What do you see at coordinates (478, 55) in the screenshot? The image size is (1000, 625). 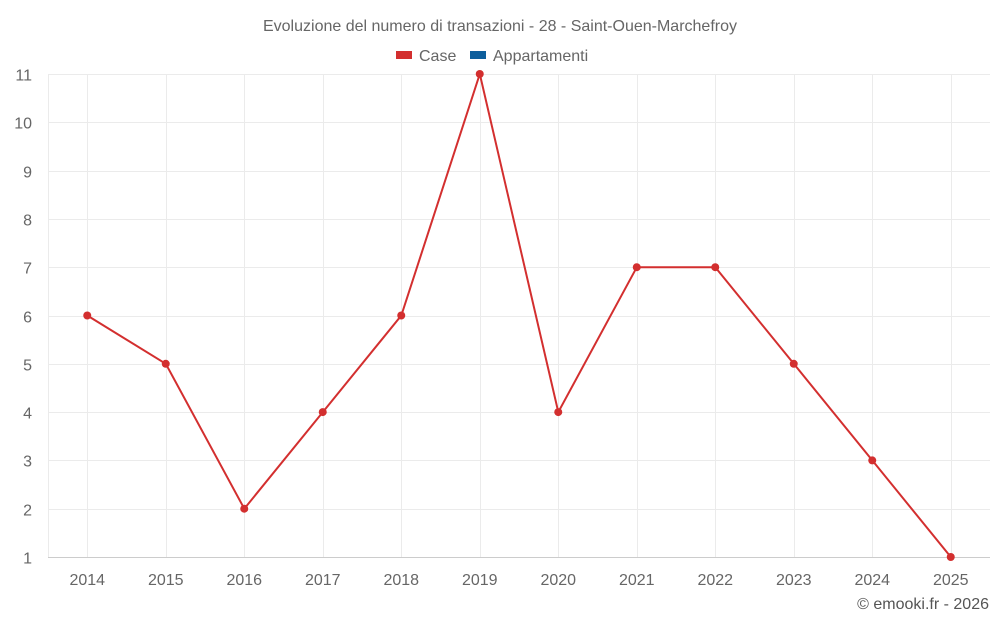 I see `legend-swatch-appartamenti` at bounding box center [478, 55].